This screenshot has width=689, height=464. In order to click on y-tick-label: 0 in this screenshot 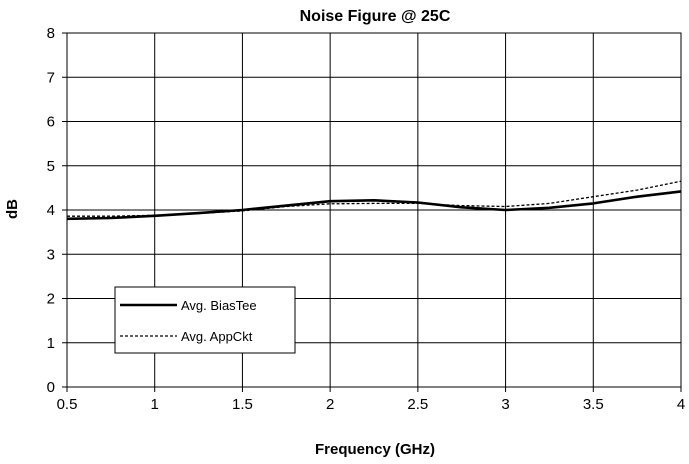, I will do `click(51, 387)`.